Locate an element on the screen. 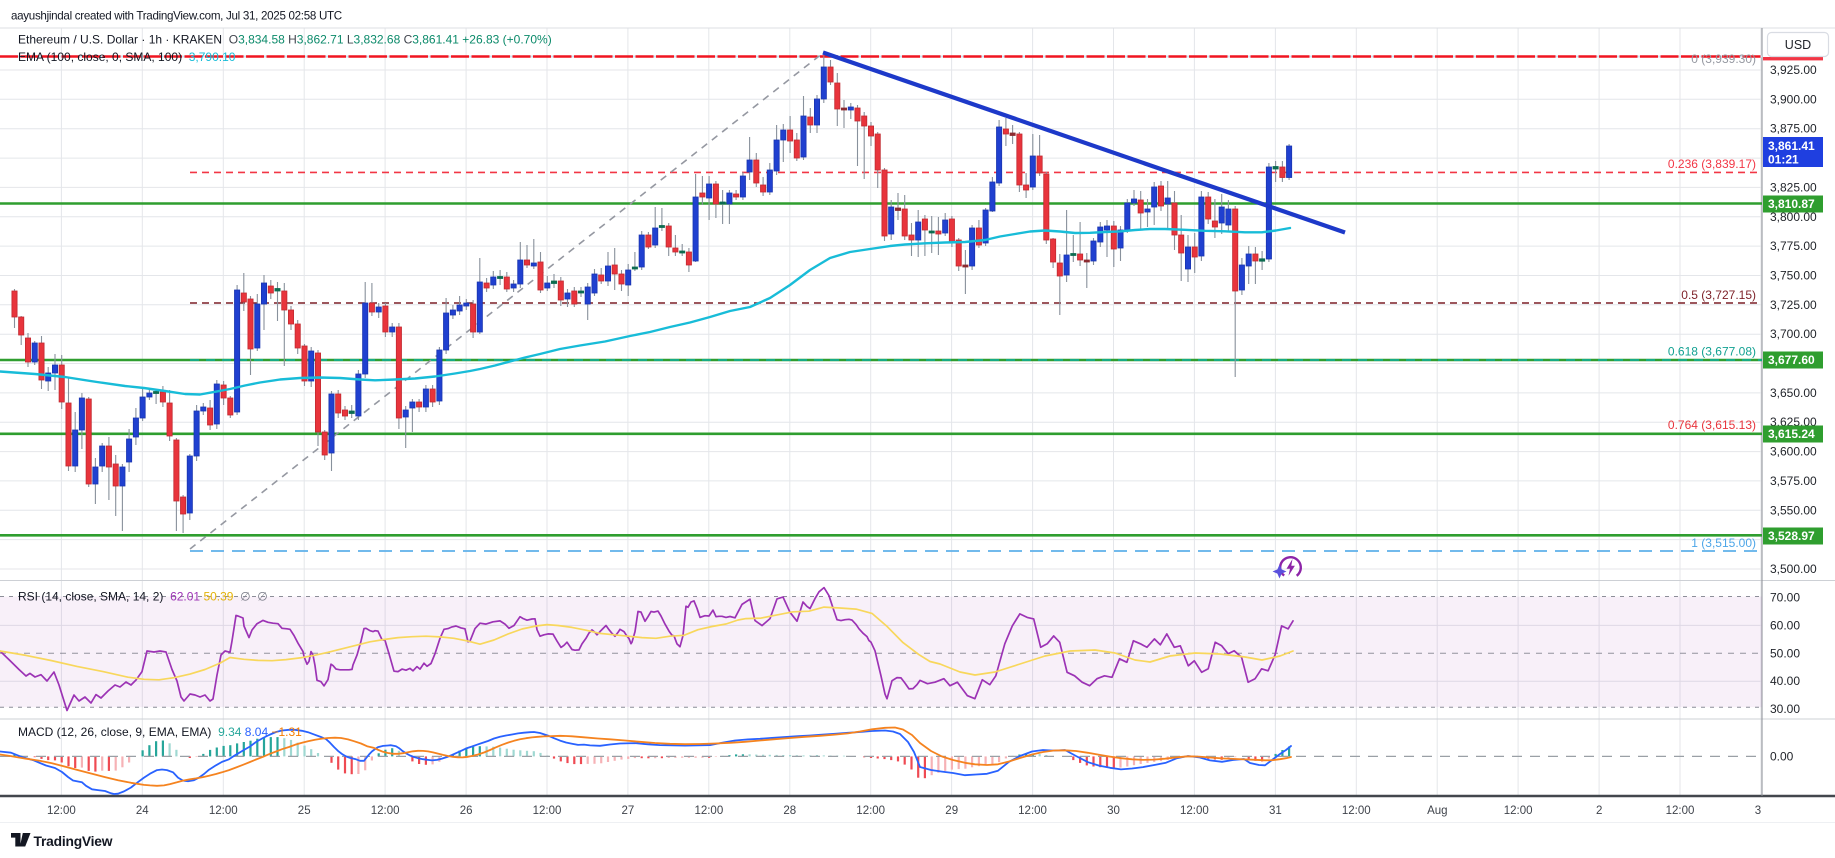  svg-text: 3,875.00 is located at coordinates (1793, 129).